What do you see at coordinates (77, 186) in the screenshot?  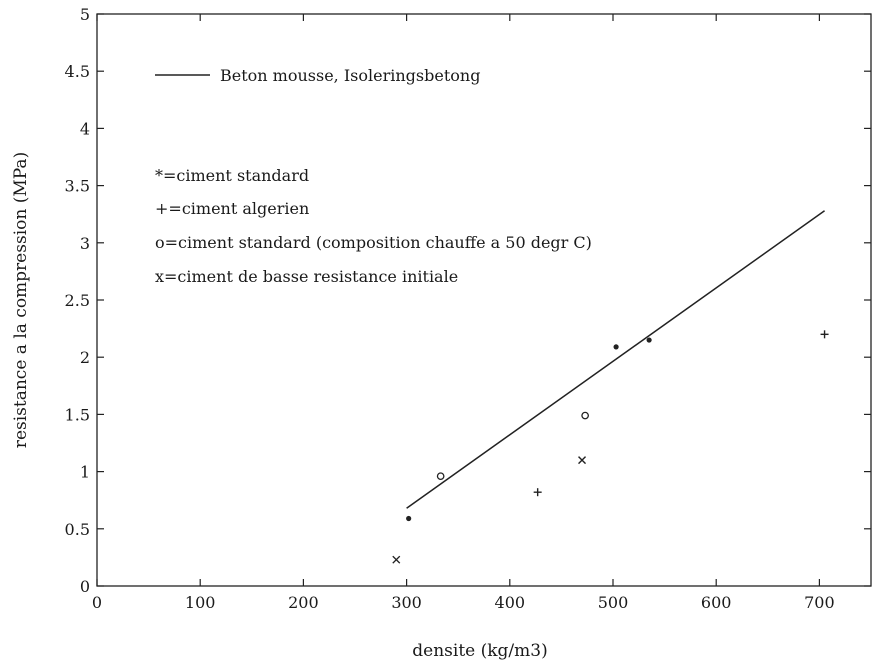 I see `y-tick-label: 3.5` at bounding box center [77, 186].